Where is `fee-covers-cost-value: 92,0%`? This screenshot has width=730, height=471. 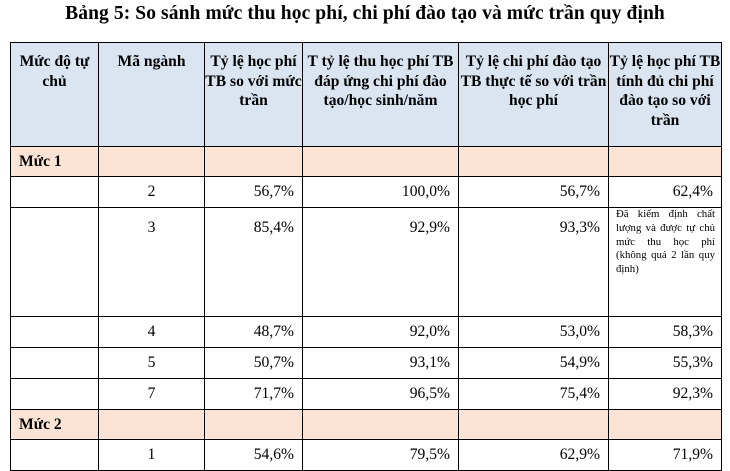
fee-covers-cost-value: 92,0% is located at coordinates (380, 332).